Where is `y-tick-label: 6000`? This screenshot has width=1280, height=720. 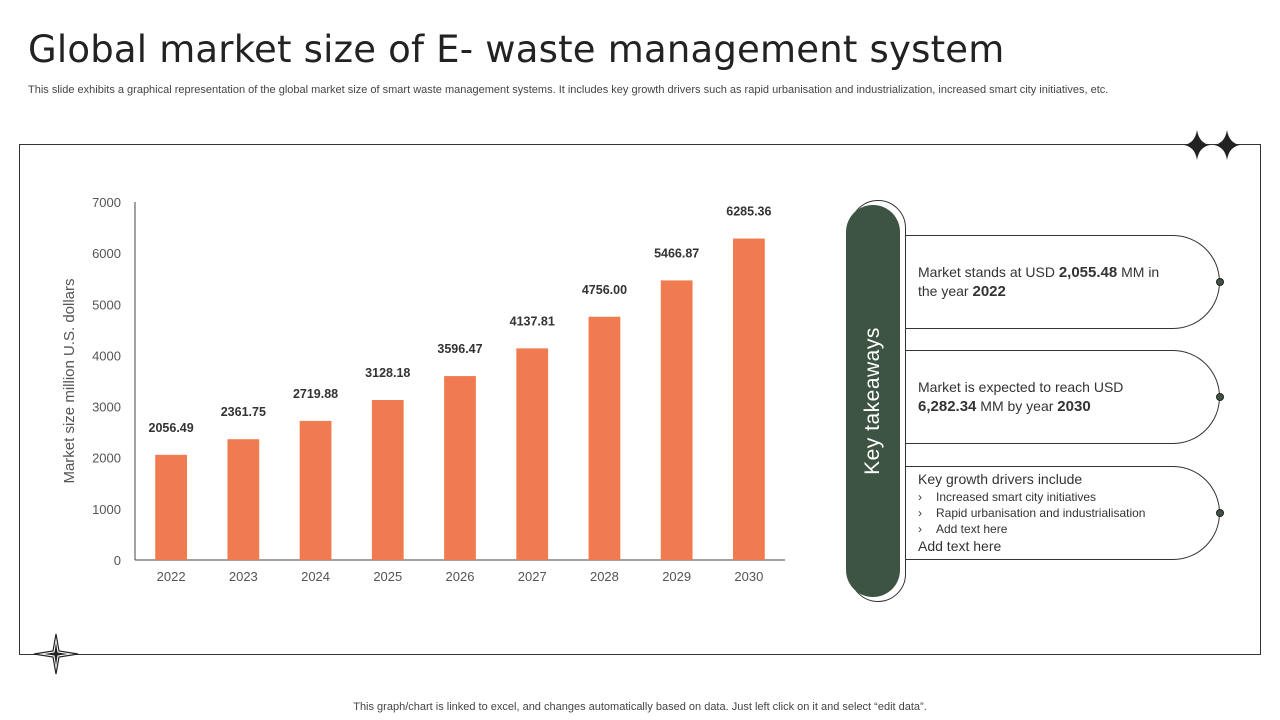 y-tick-label: 6000 is located at coordinates (106, 253).